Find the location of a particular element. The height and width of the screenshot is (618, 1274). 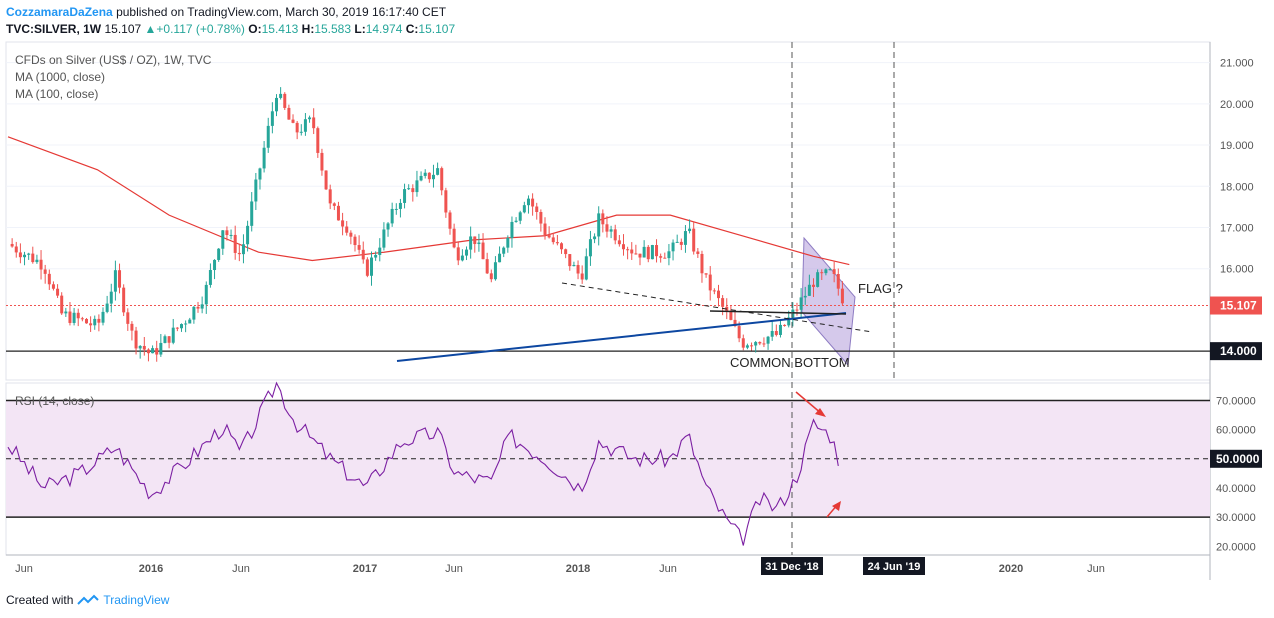

time-tick-label: 2017 is located at coordinates (365, 569).